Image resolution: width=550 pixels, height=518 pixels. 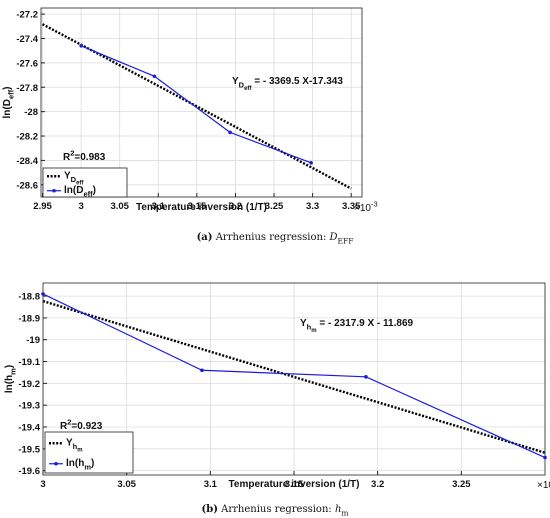 I want to click on caption-part: h, so click(x=338, y=509).